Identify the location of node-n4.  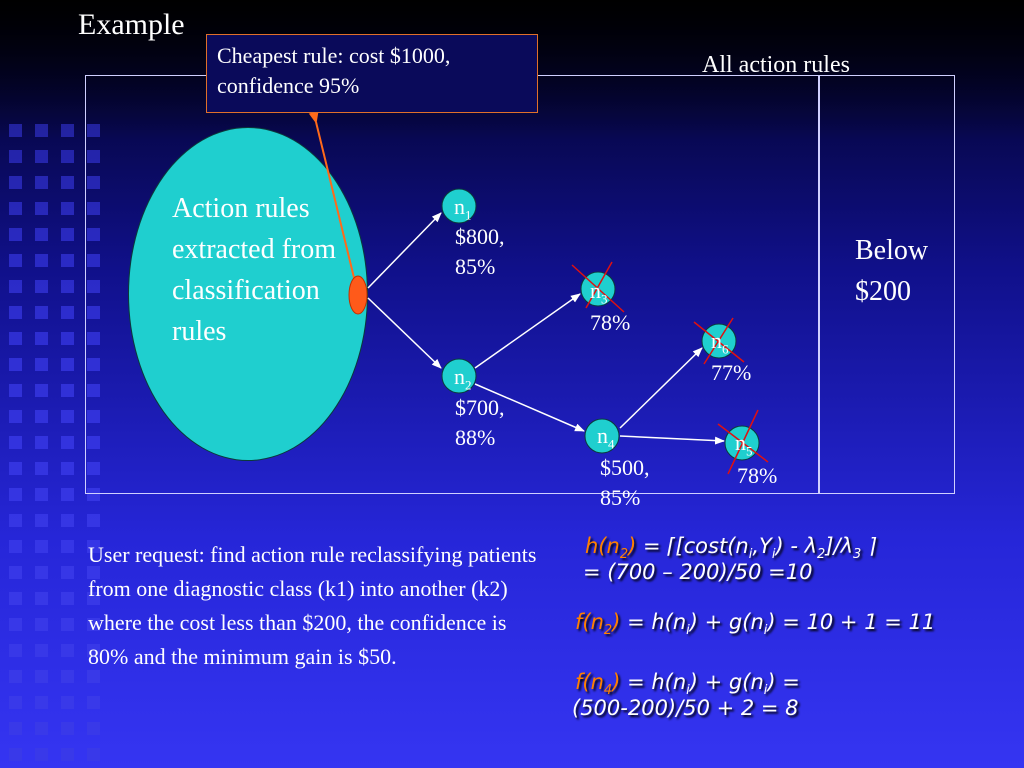
(602, 436).